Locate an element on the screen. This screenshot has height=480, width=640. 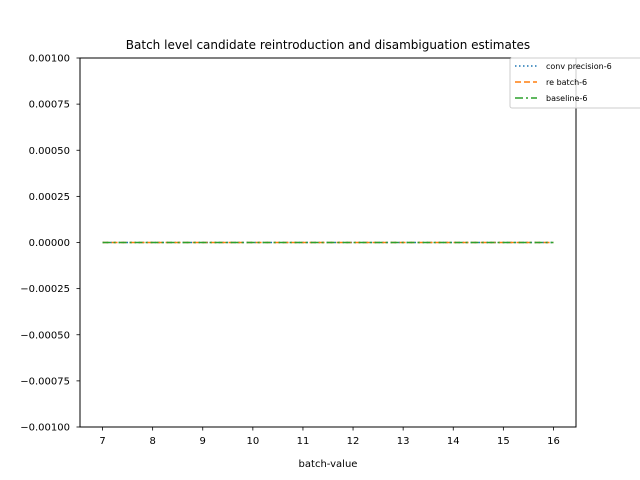
x-axis-ticks: 7 8 9 10 11 12 13 14 15 16 is located at coordinates (329, 437).